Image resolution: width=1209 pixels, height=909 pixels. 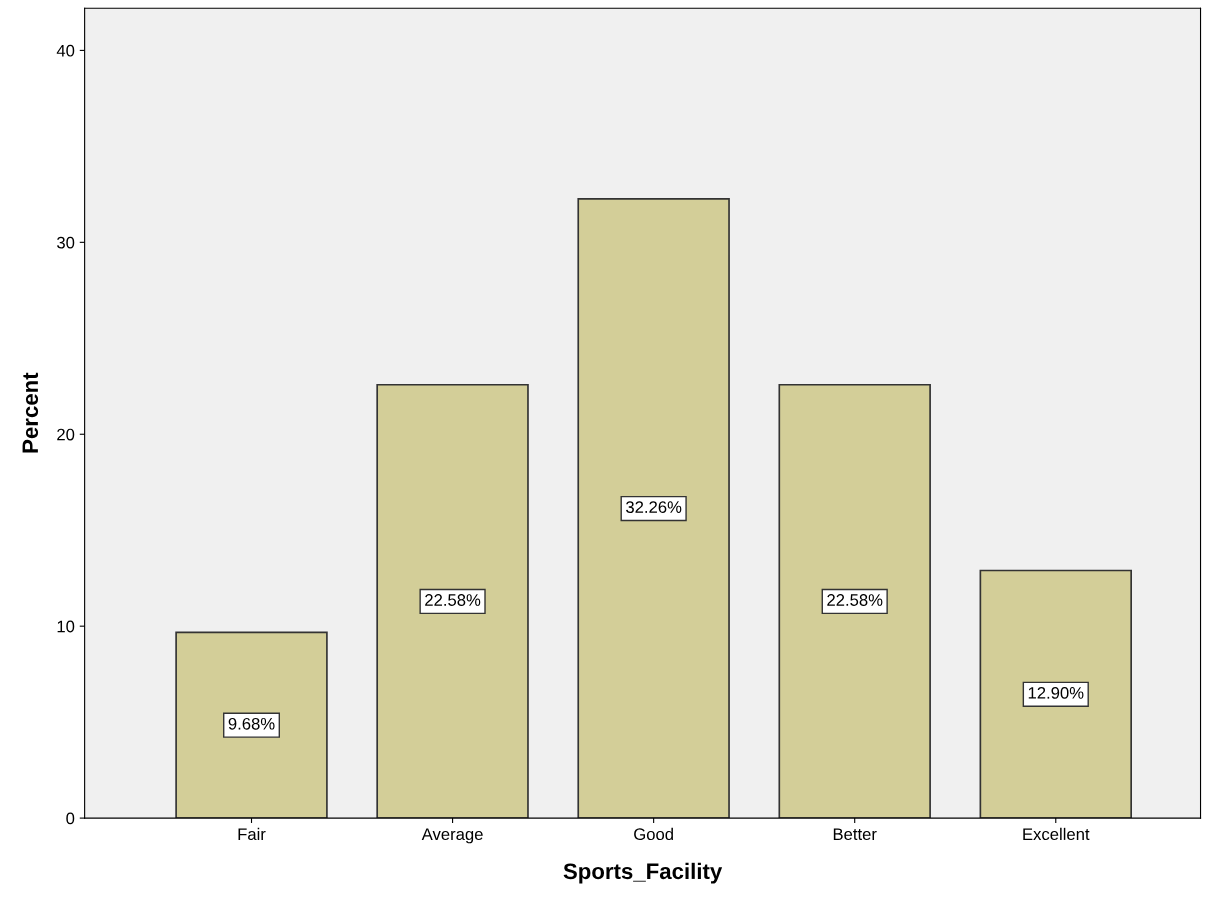 What do you see at coordinates (30, 412) in the screenshot?
I see `y-axis-title: Percent` at bounding box center [30, 412].